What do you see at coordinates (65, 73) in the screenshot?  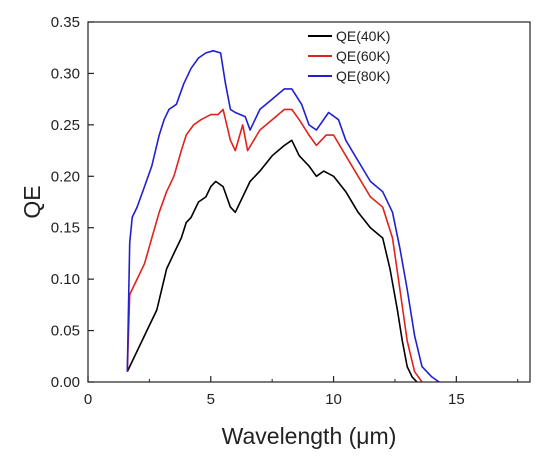 I see `y-tick-label-6: 0.30` at bounding box center [65, 73].